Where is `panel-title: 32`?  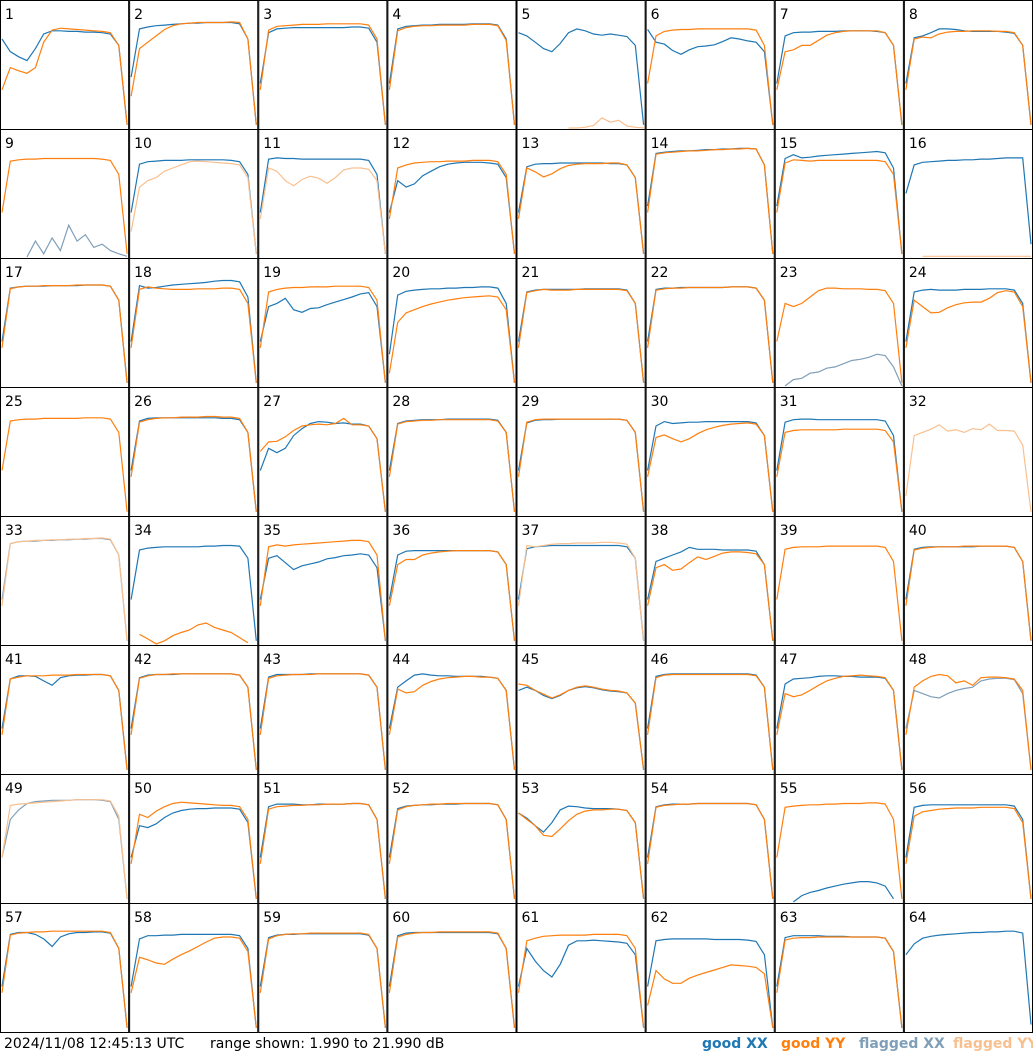
panel-title: 32 is located at coordinates (918, 402).